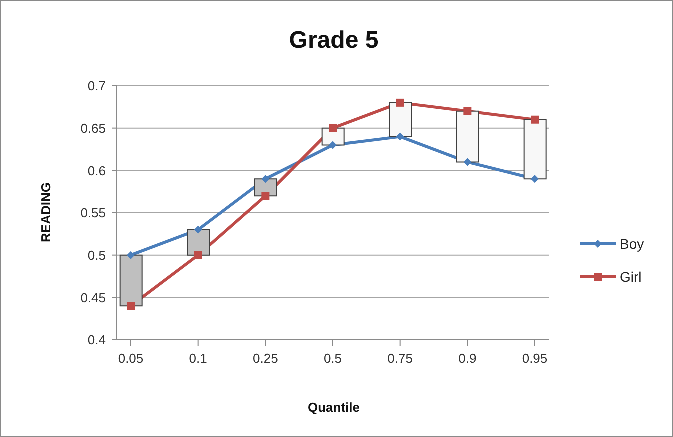 Image resolution: width=673 pixels, height=437 pixels. What do you see at coordinates (467, 358) in the screenshot?
I see `x-tick-label: 0.9` at bounding box center [467, 358].